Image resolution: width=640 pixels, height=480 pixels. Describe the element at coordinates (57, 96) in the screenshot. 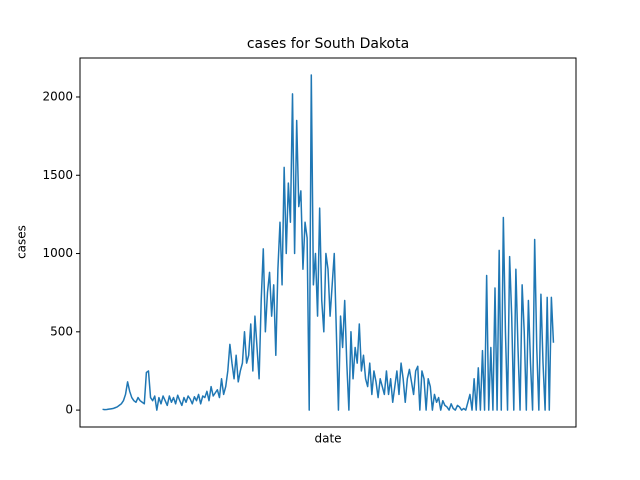

I see `y-tick-label: 2000` at that location.